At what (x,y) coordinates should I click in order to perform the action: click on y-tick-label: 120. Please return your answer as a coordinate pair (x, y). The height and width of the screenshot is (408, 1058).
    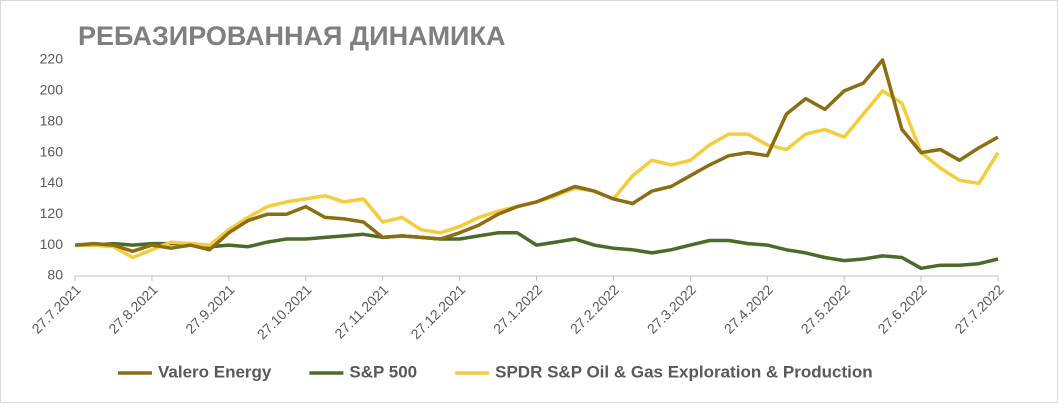
    Looking at the image, I should click on (52, 213).